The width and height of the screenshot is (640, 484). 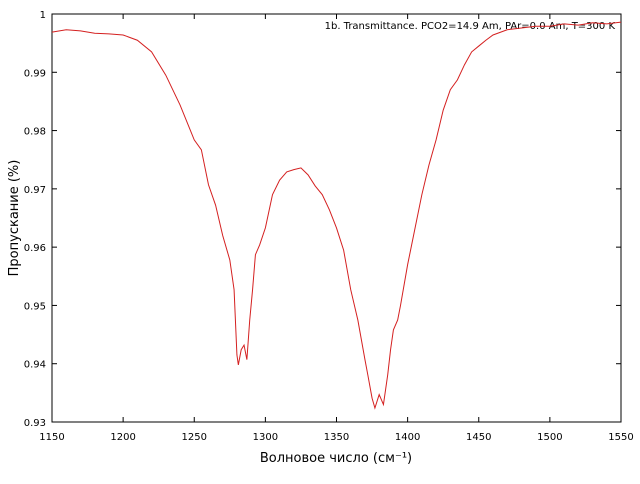 What do you see at coordinates (35, 132) in the screenshot?
I see `y-tick-label: 0.98` at bounding box center [35, 132].